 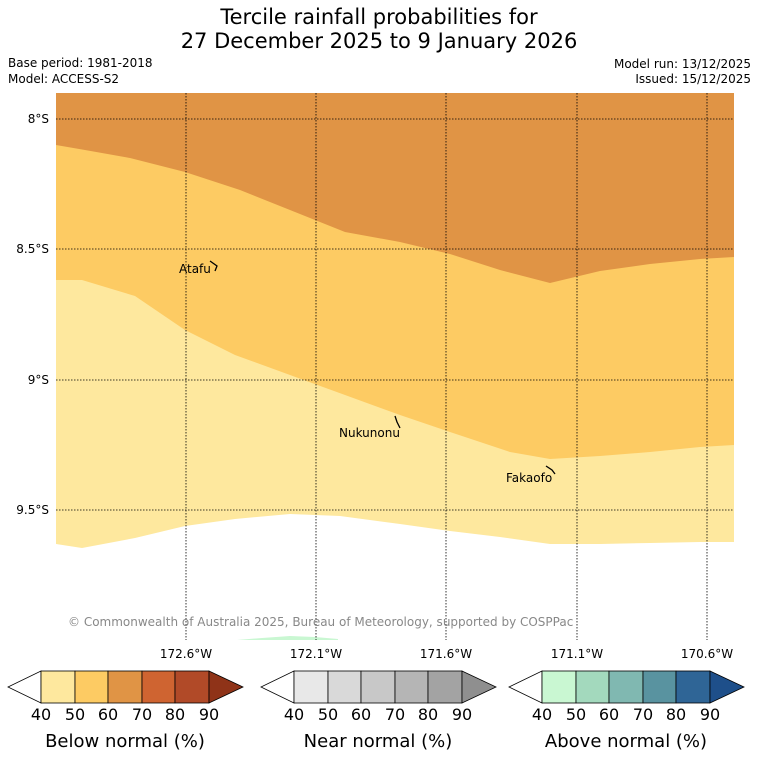 What do you see at coordinates (32, 249) in the screenshot?
I see `lat-label-8-5s: 8.5°S` at bounding box center [32, 249].